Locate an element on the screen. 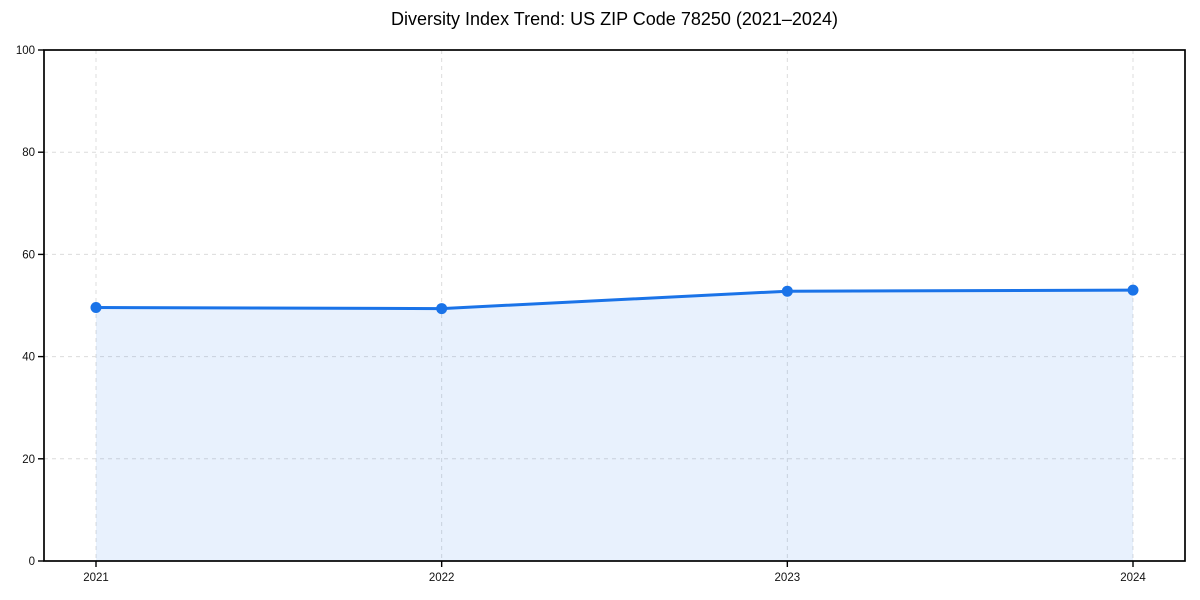 Image resolution: width=1200 pixels, height=600 pixels. y-tick-label-0: 0 is located at coordinates (32, 562).